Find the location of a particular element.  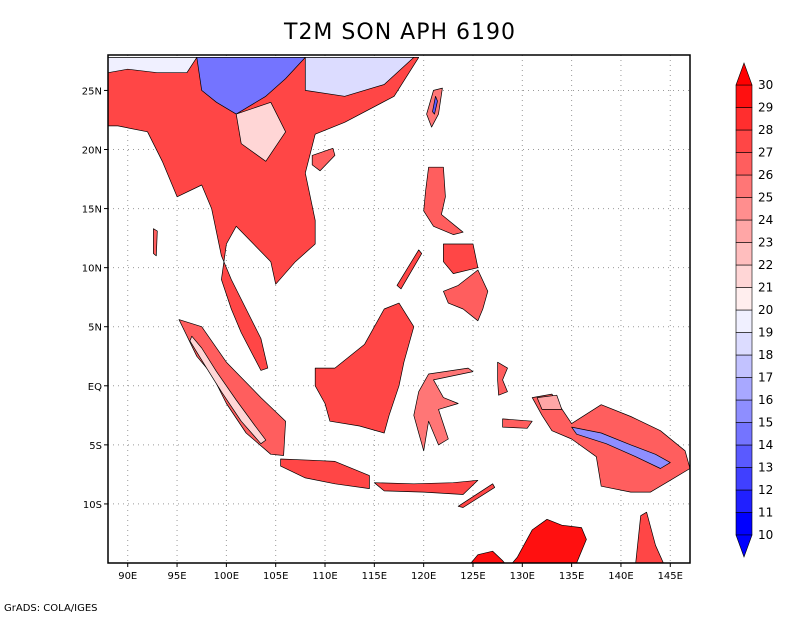

x-tick-label: 145E is located at coordinates (670, 576).